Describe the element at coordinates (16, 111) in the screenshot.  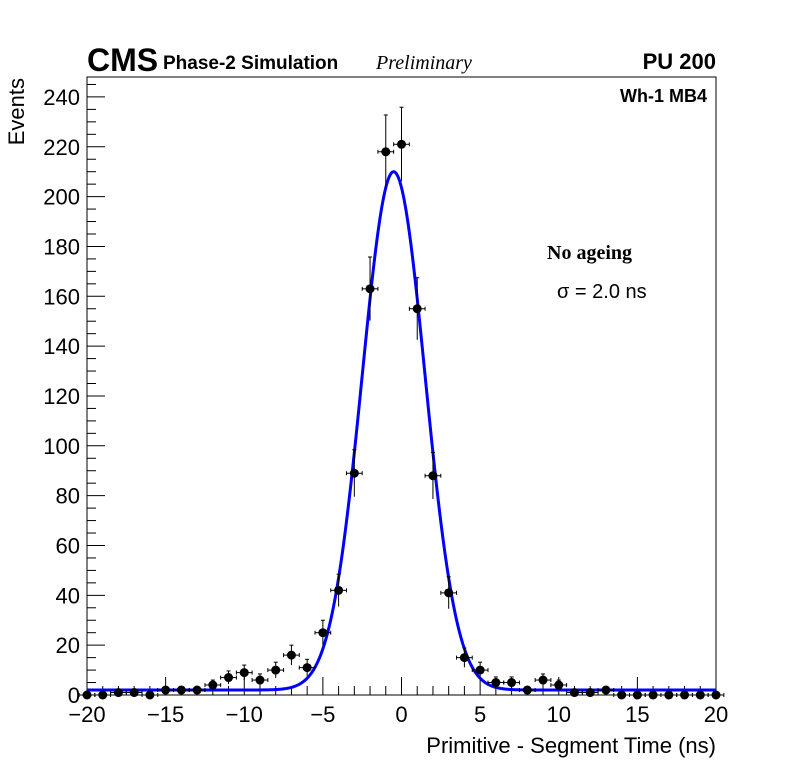
I see `y-axis-title: Events` at that location.